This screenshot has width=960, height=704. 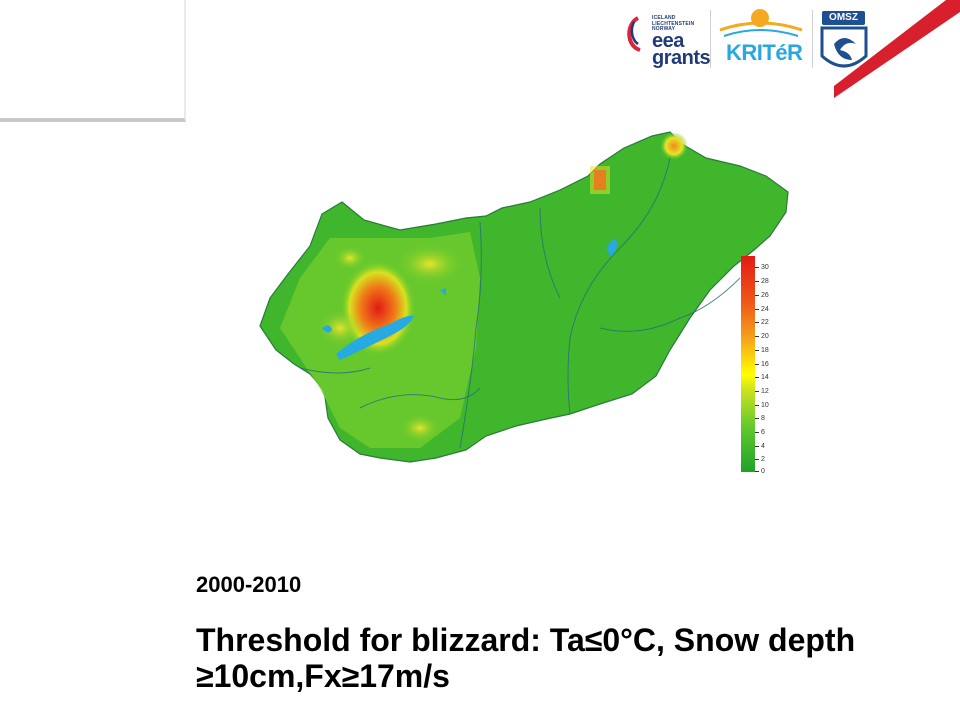 I want to click on legend-tick: 20, so click(x=762, y=336).